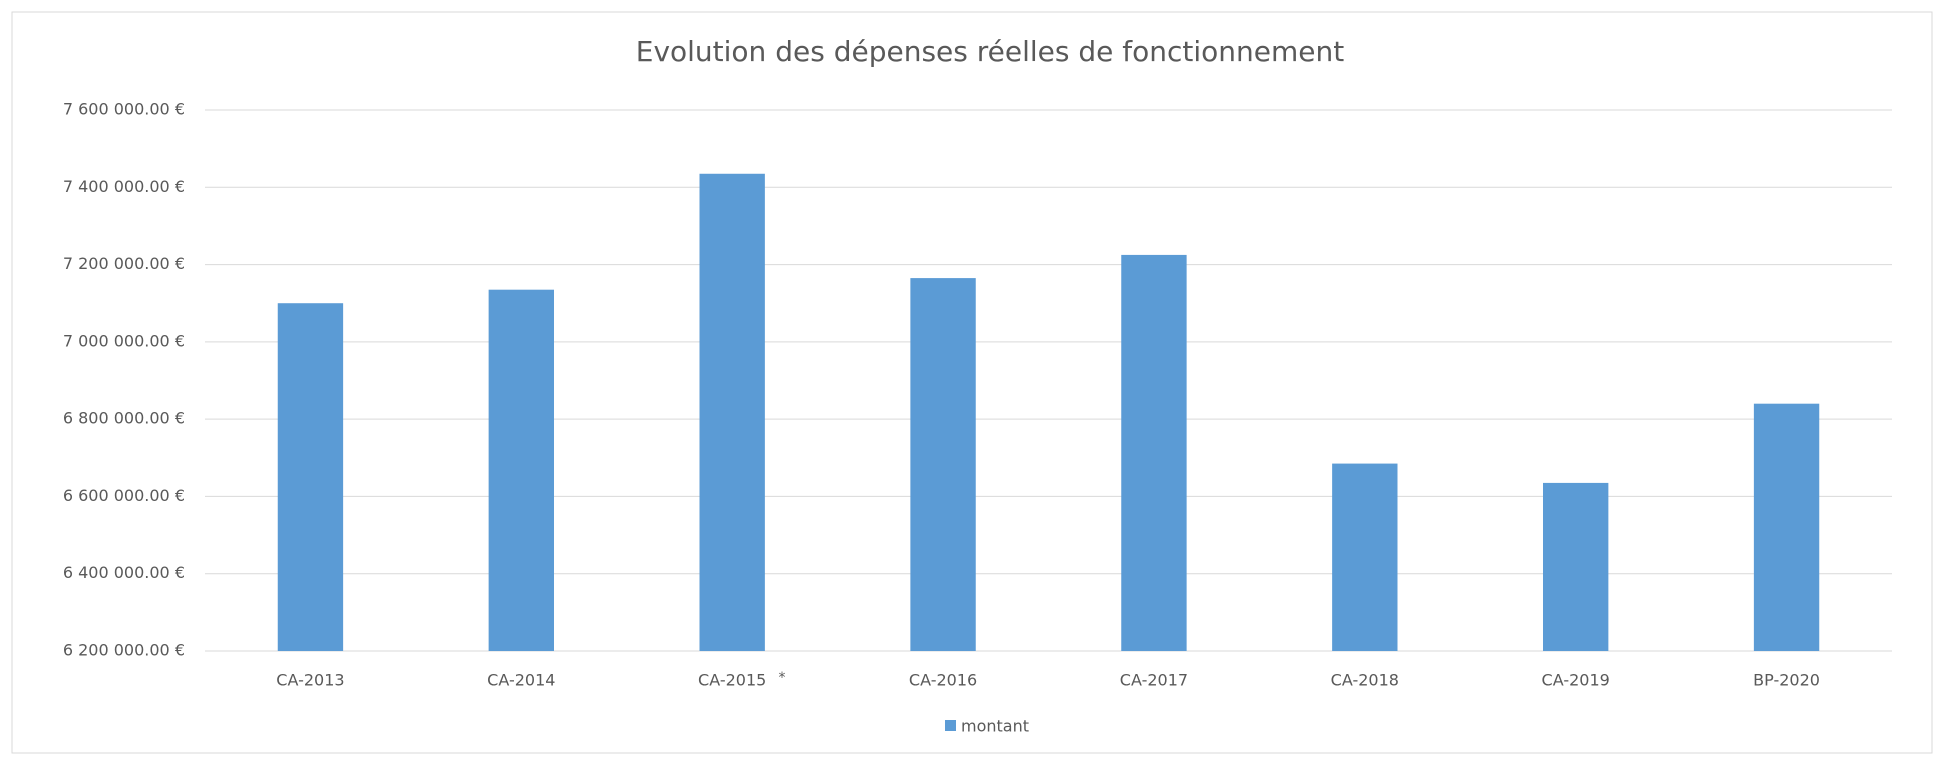 Image resolution: width=1952 pixels, height=757 pixels. What do you see at coordinates (1154, 680) in the screenshot?
I see `x-tick-label: CA-2017` at bounding box center [1154, 680].